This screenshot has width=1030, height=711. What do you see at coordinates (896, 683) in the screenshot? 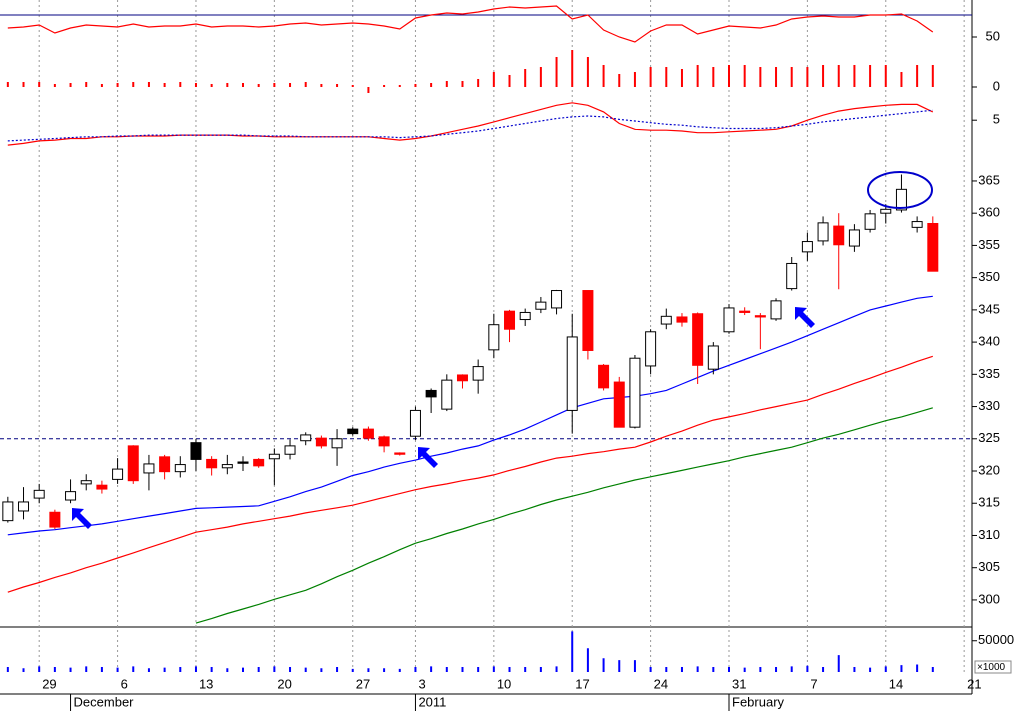
I see `x-tick-label: 14` at bounding box center [896, 683].